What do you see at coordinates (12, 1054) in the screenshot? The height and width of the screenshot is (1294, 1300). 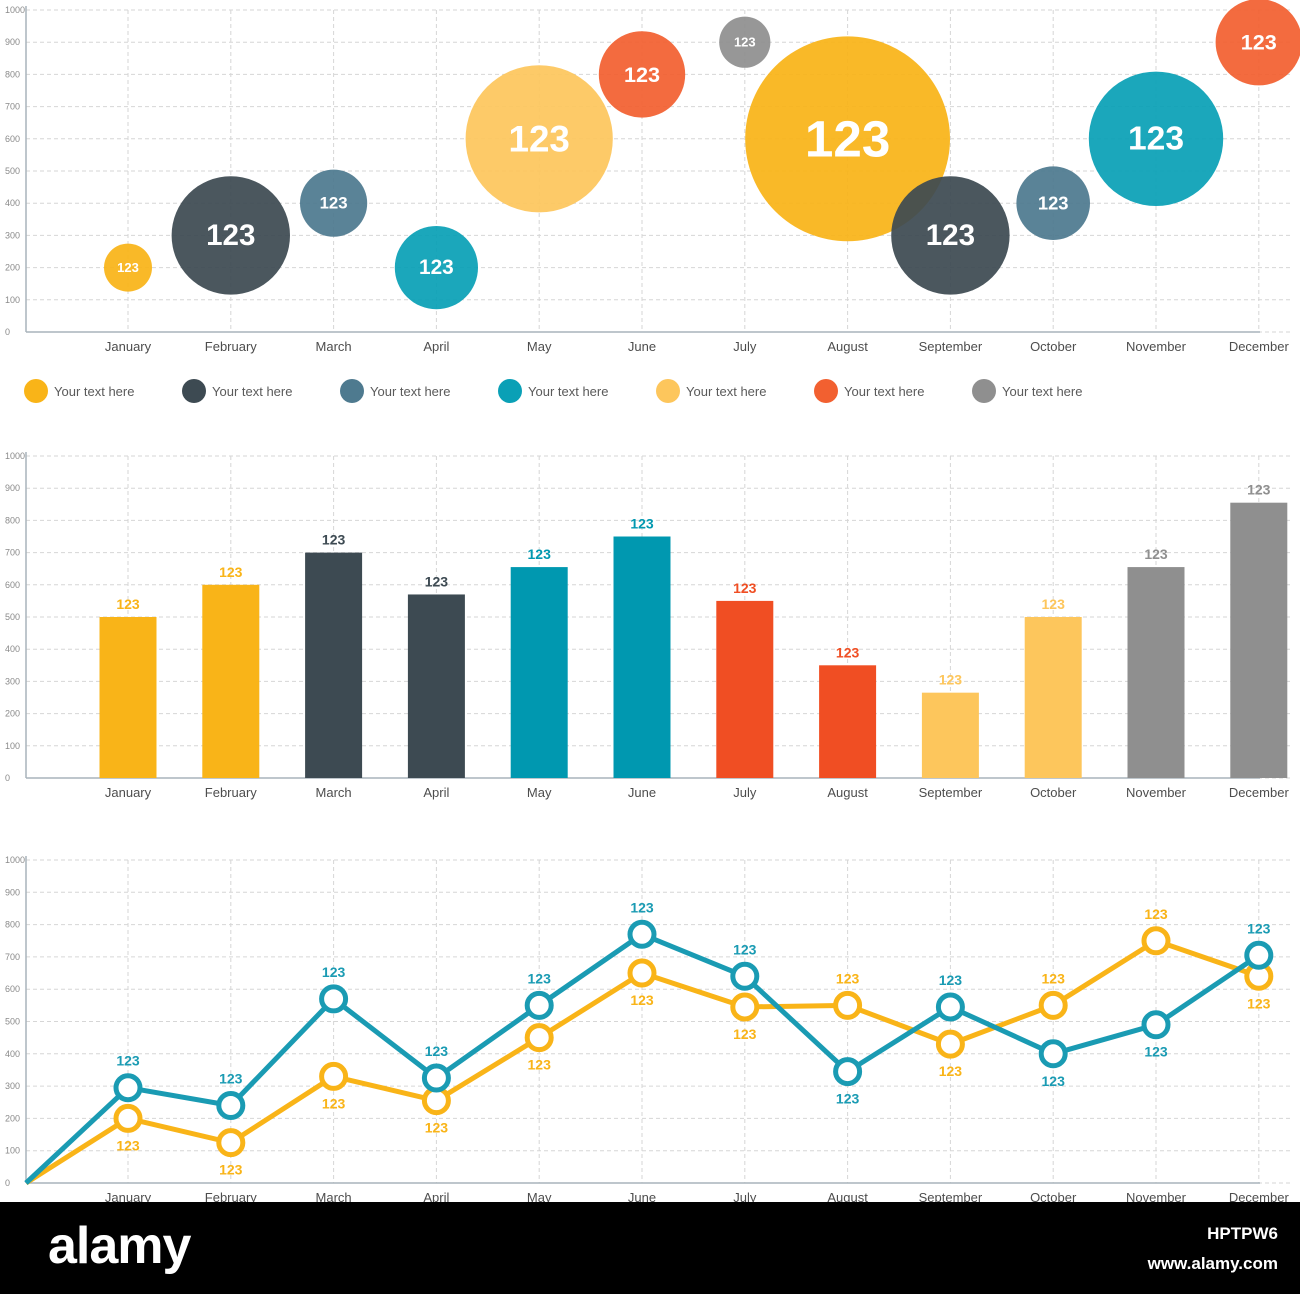 I see `line-y-tick-label: 400` at bounding box center [12, 1054].